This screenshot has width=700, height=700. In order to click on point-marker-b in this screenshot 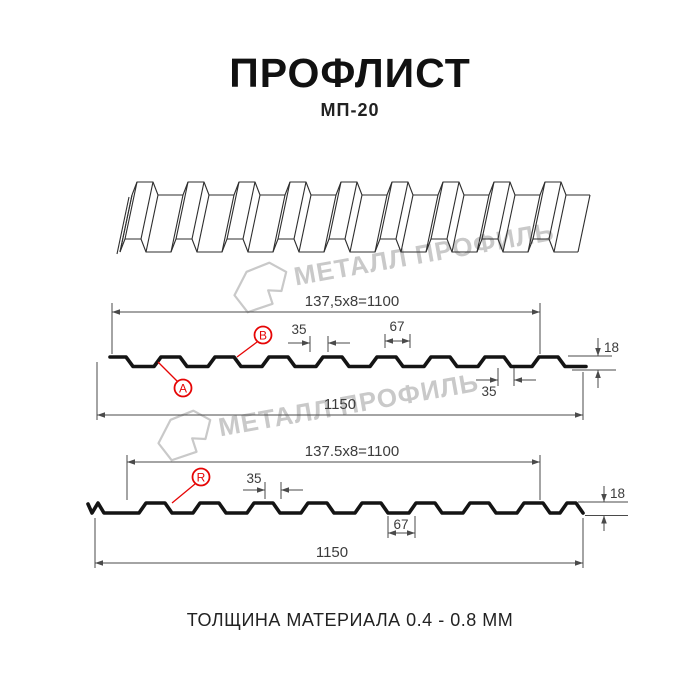, I will do `click(263, 335)`.